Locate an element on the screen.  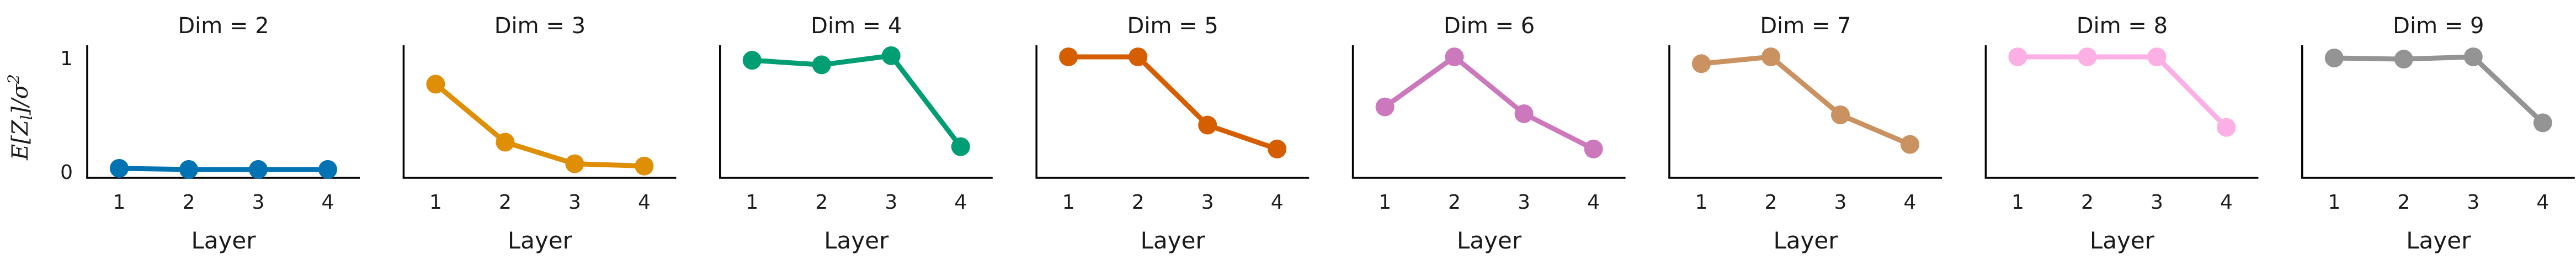
panel-dim-3: Dim = 3 1 2 3 4 Layer is located at coordinates (539, 133).